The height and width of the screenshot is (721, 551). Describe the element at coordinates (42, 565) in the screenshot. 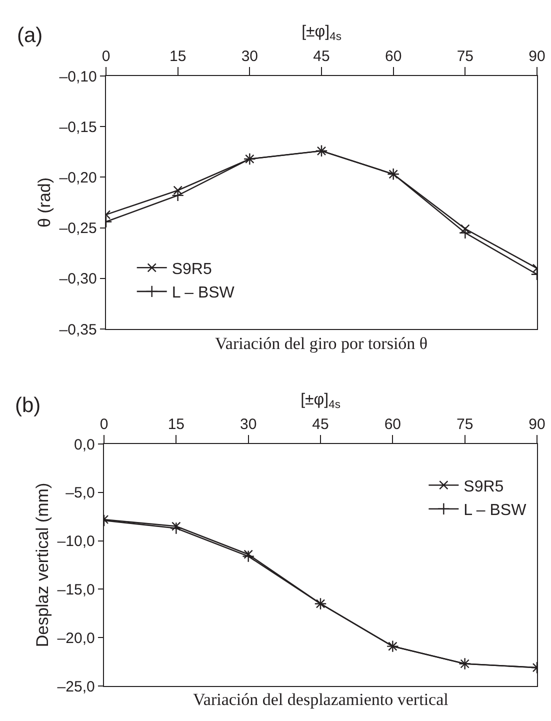

I see `y-axis-title: Desplaz vertical (mm)` at that location.